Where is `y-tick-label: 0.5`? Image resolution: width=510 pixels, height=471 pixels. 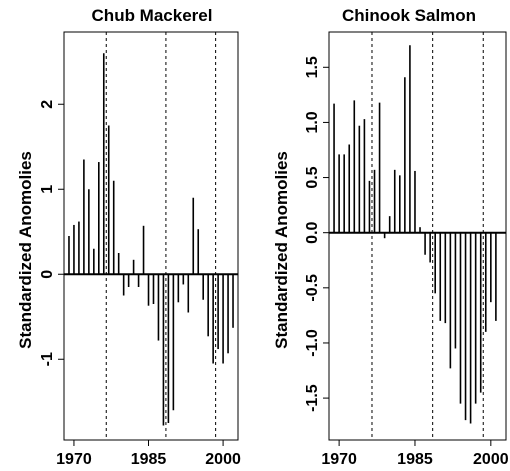 y-tick-label: 0.5 is located at coordinates (312, 177).